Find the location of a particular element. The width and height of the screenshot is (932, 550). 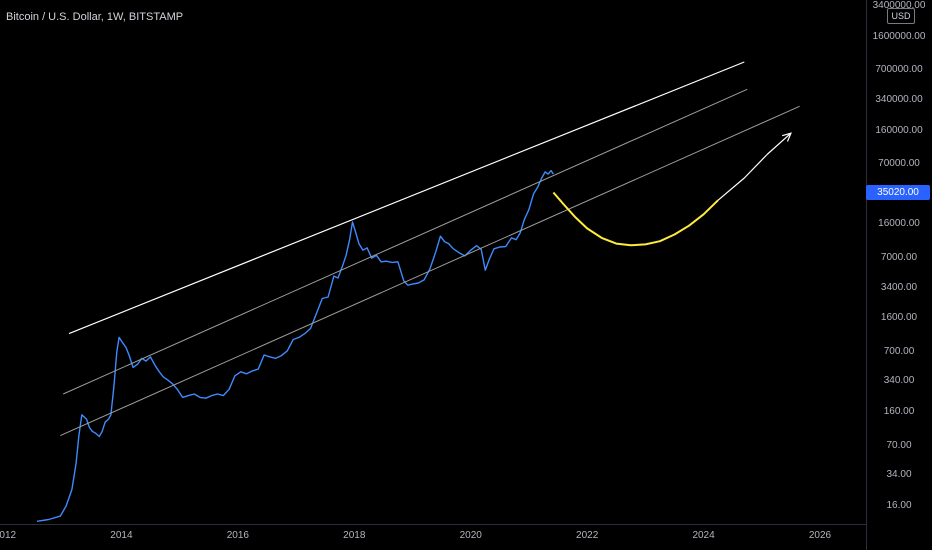

y-tick-label: 1600000.00 is located at coordinates (899, 36).